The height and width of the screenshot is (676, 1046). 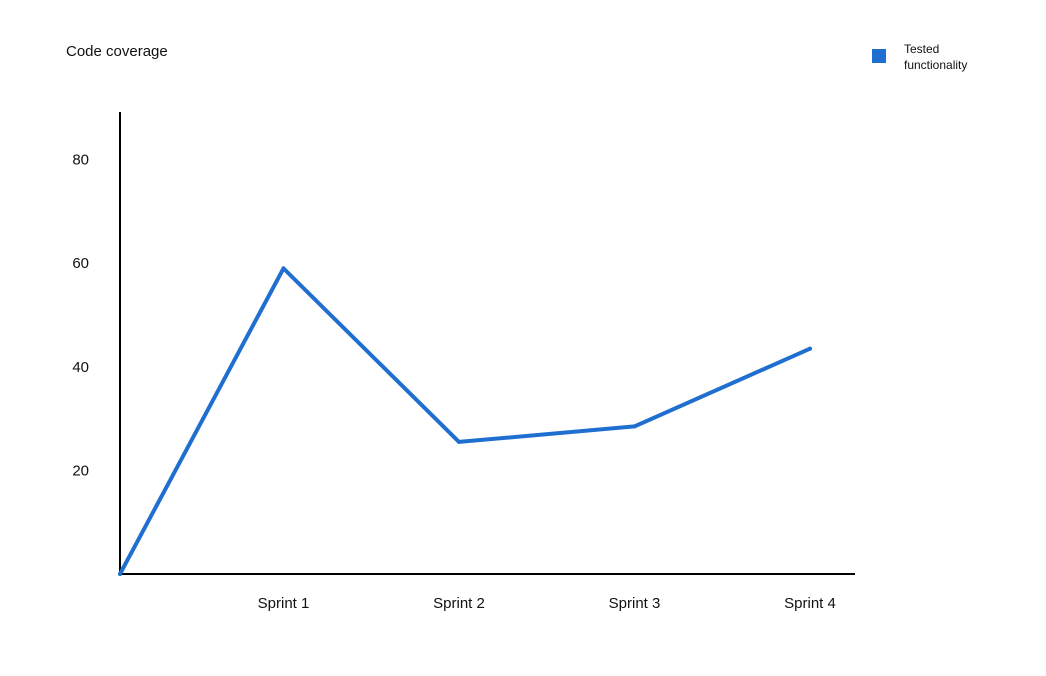 What do you see at coordinates (810, 603) in the screenshot?
I see `x-tick-label: Sprint 4` at bounding box center [810, 603].